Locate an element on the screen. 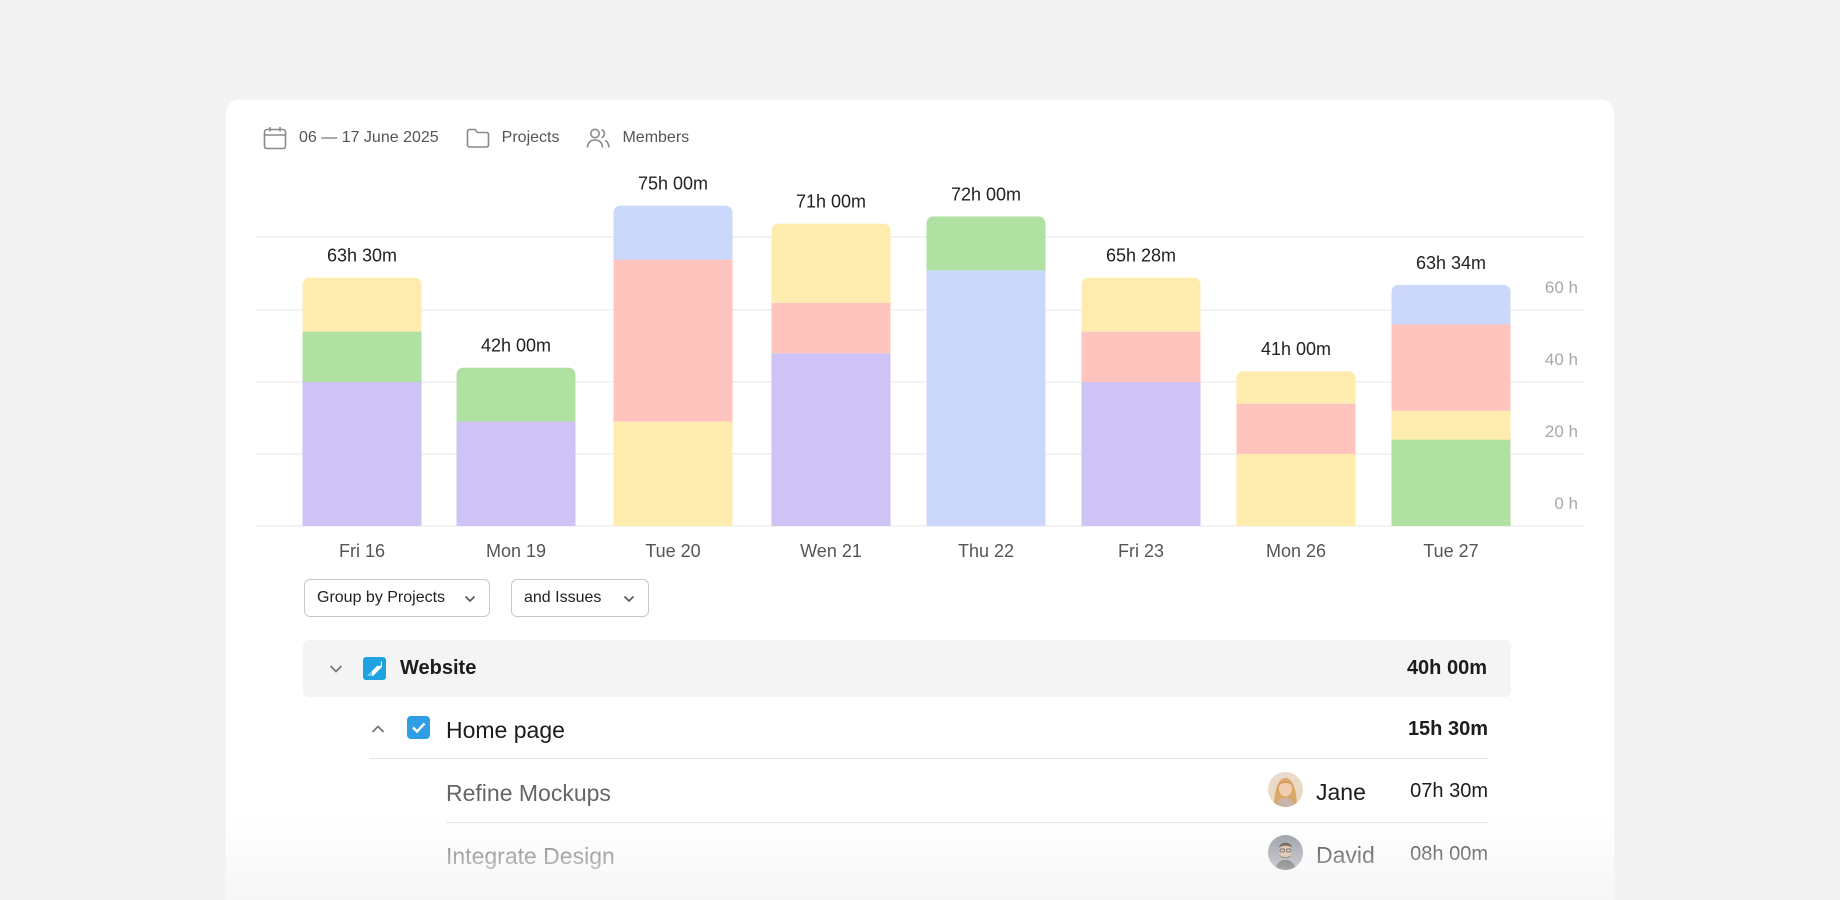  bar-total-label: 63h 30m is located at coordinates (362, 256).